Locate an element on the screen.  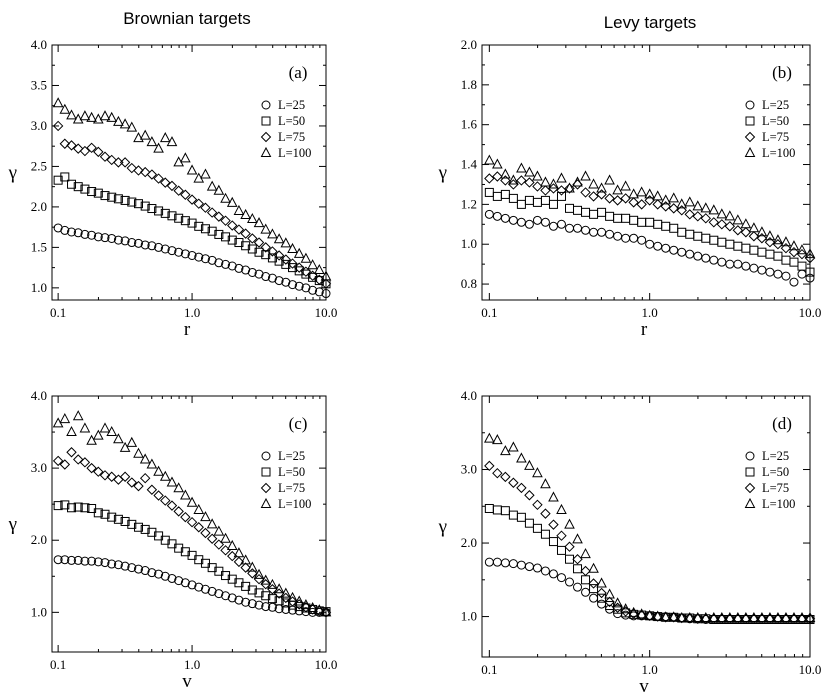
legend-label: L=100 is located at coordinates (294, 153).